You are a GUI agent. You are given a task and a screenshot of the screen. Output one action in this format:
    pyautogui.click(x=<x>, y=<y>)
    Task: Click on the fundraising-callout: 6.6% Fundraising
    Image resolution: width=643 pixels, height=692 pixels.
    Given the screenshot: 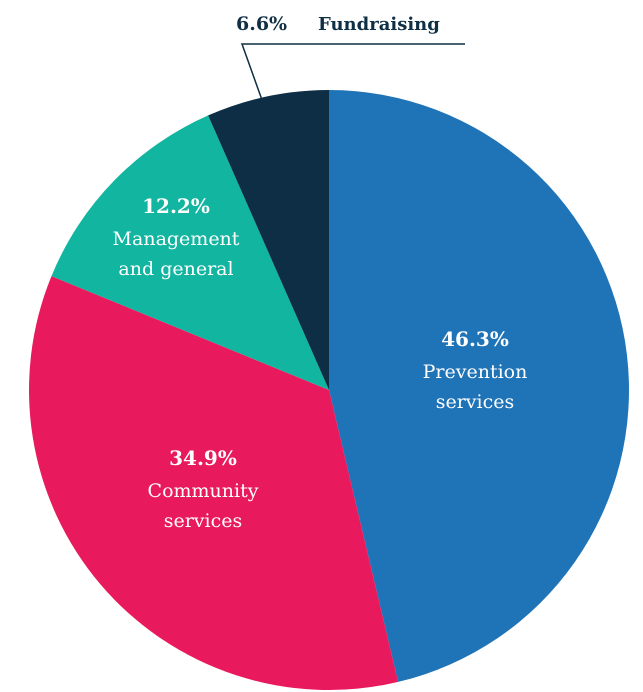 What is the action you would take?
    pyautogui.click(x=350, y=57)
    